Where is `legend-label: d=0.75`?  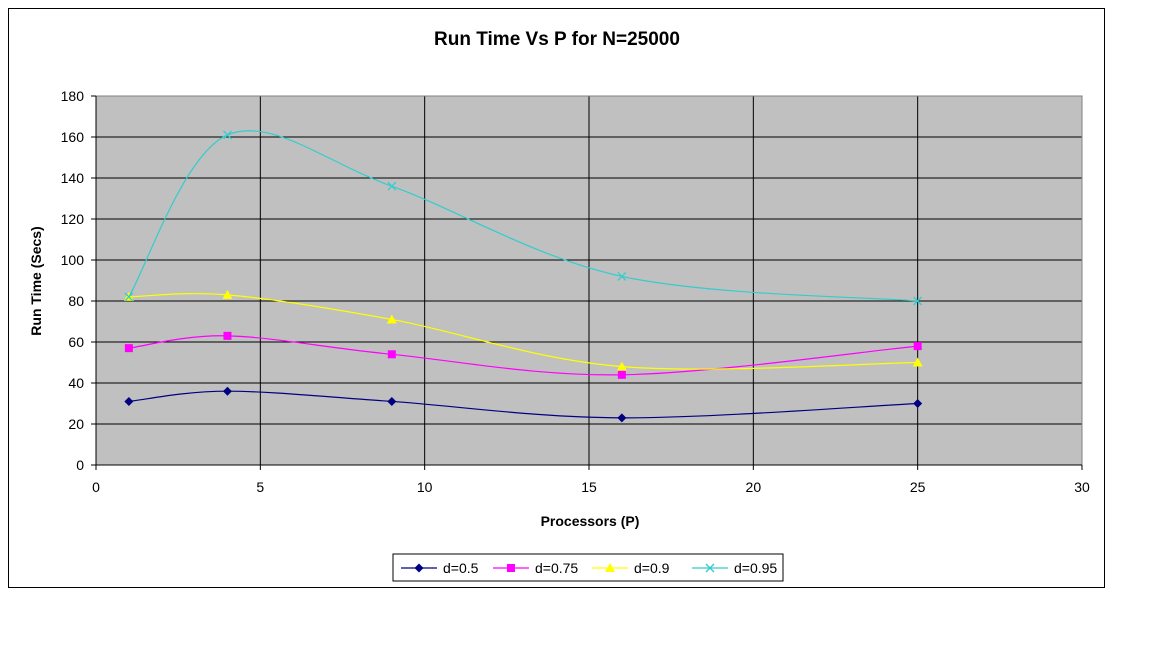 legend-label: d=0.75 is located at coordinates (556, 568).